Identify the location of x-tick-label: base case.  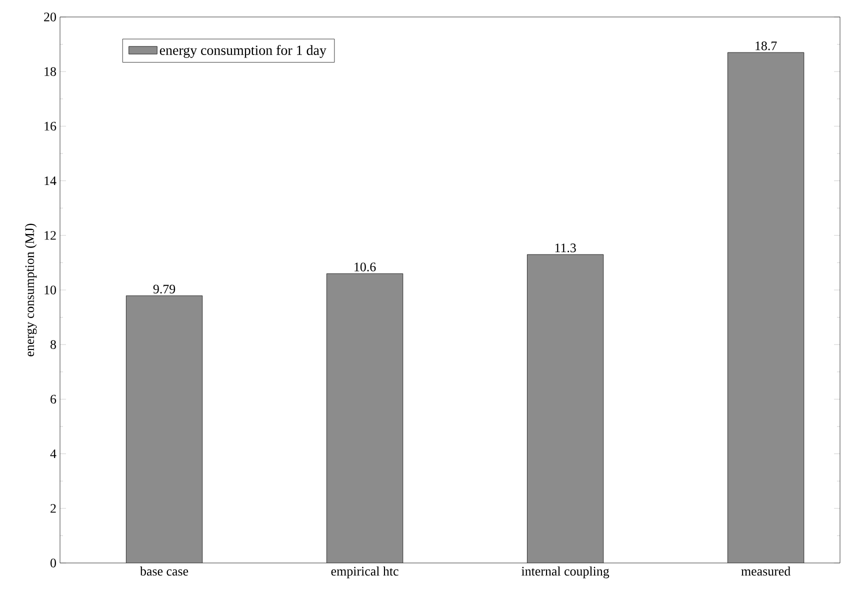
(164, 571).